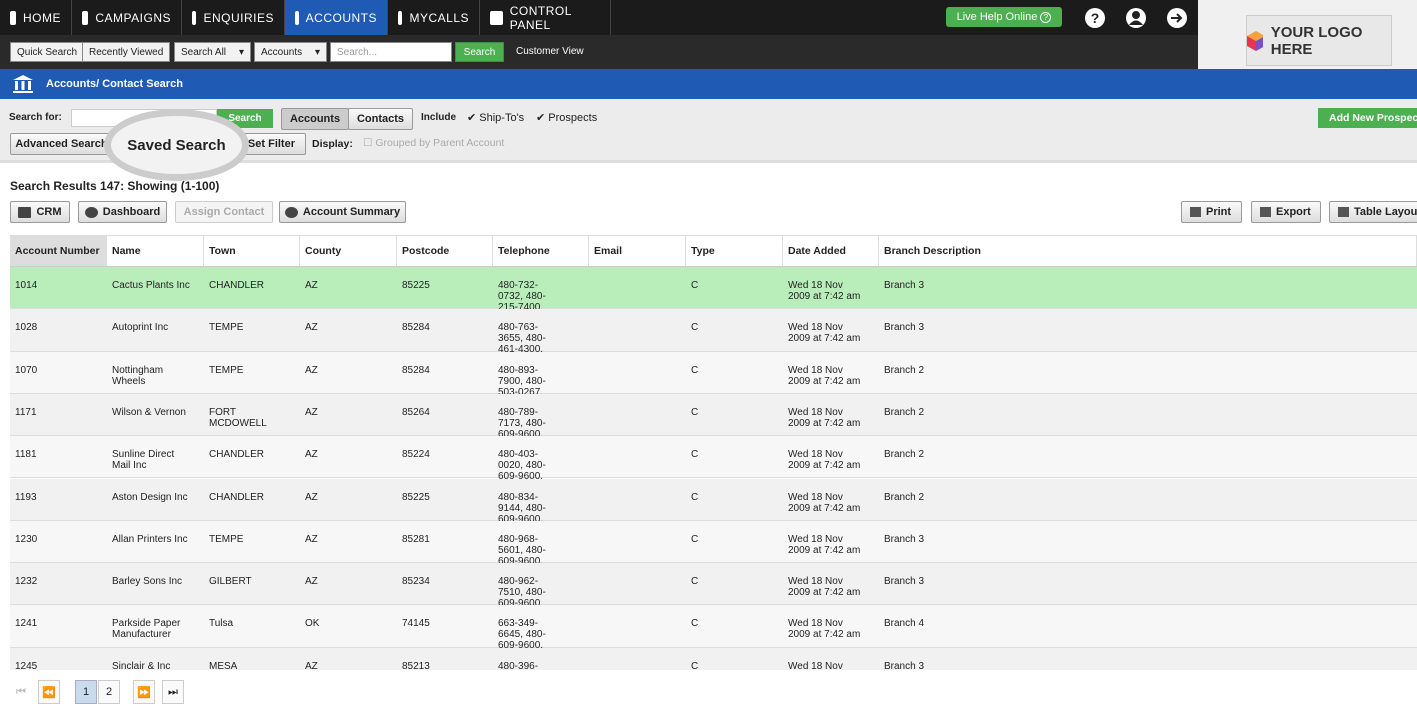  I want to click on grouped-check: ☐ Grouped by Parent Account, so click(434, 143).